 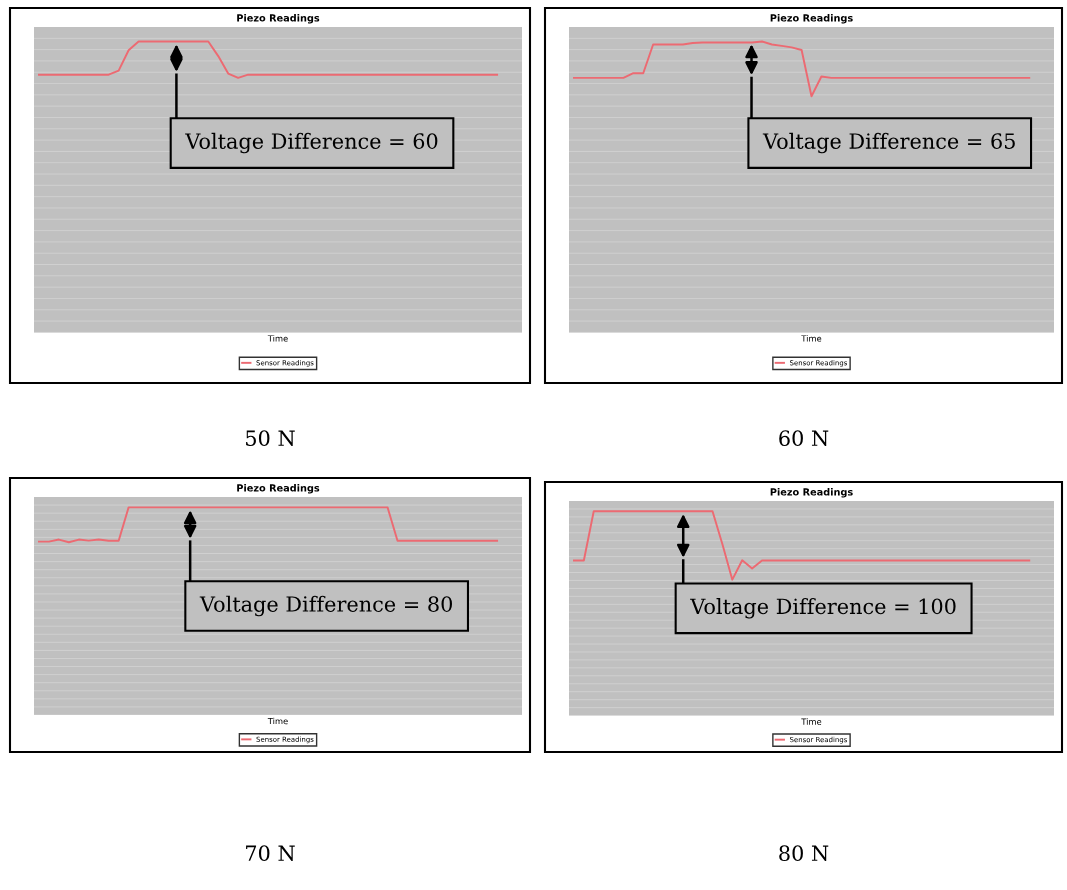 I want to click on text: 50 N, so click(x=270, y=438).